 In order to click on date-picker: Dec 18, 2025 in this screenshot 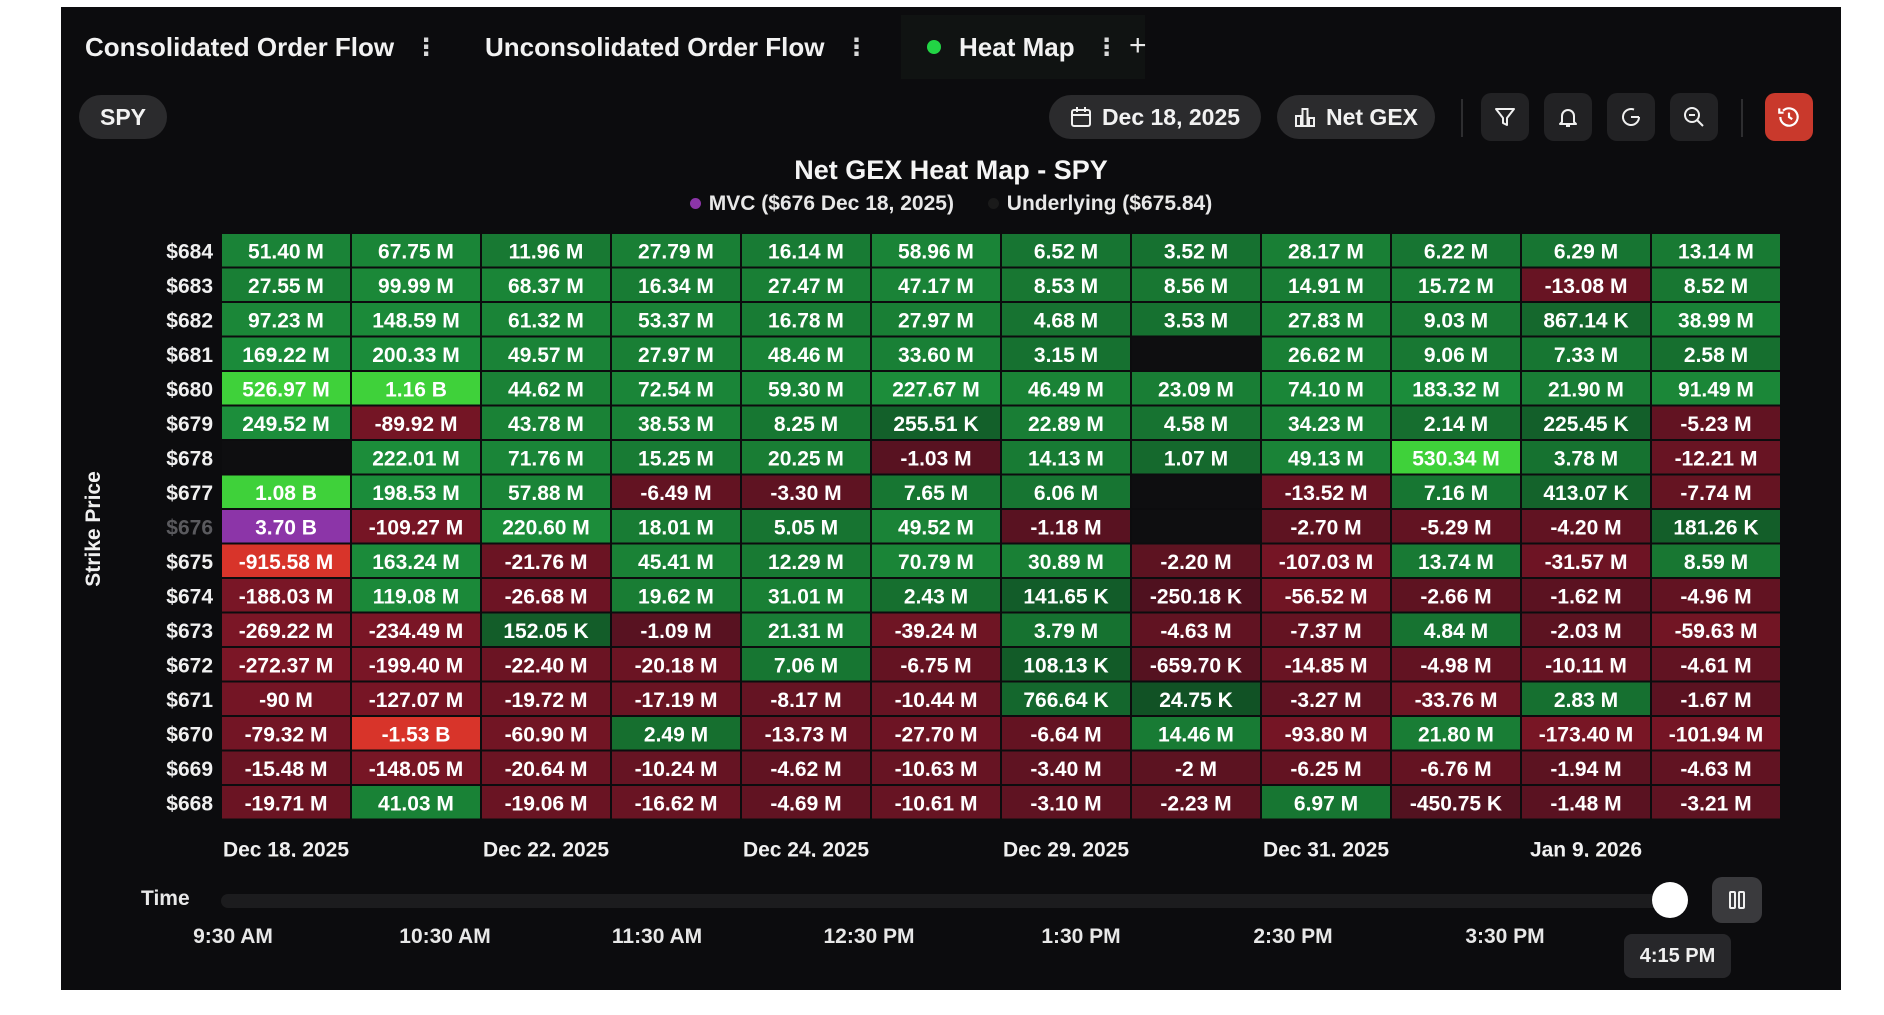, I will do `click(1155, 117)`.